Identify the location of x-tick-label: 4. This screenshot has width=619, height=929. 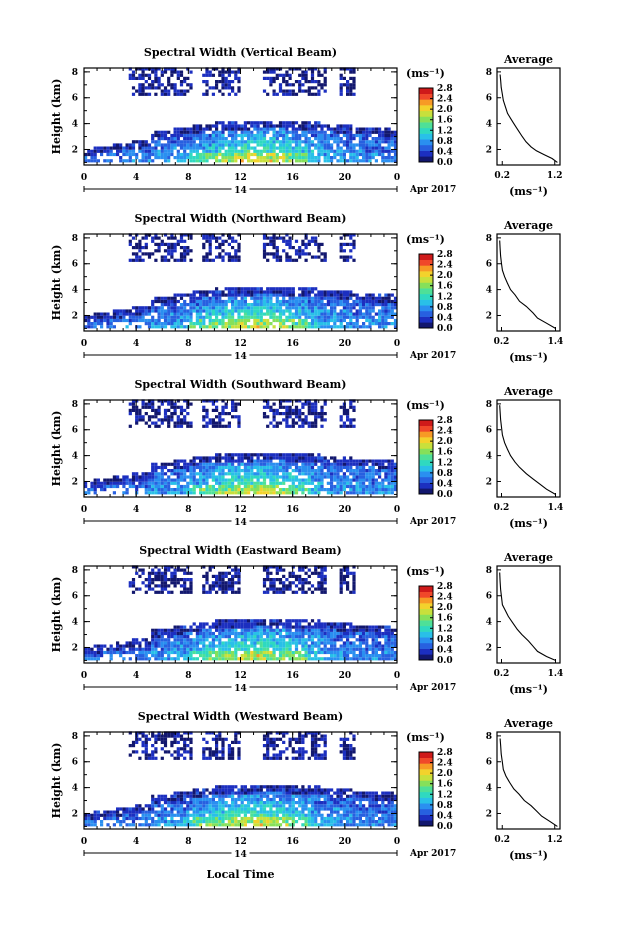
(136, 510).